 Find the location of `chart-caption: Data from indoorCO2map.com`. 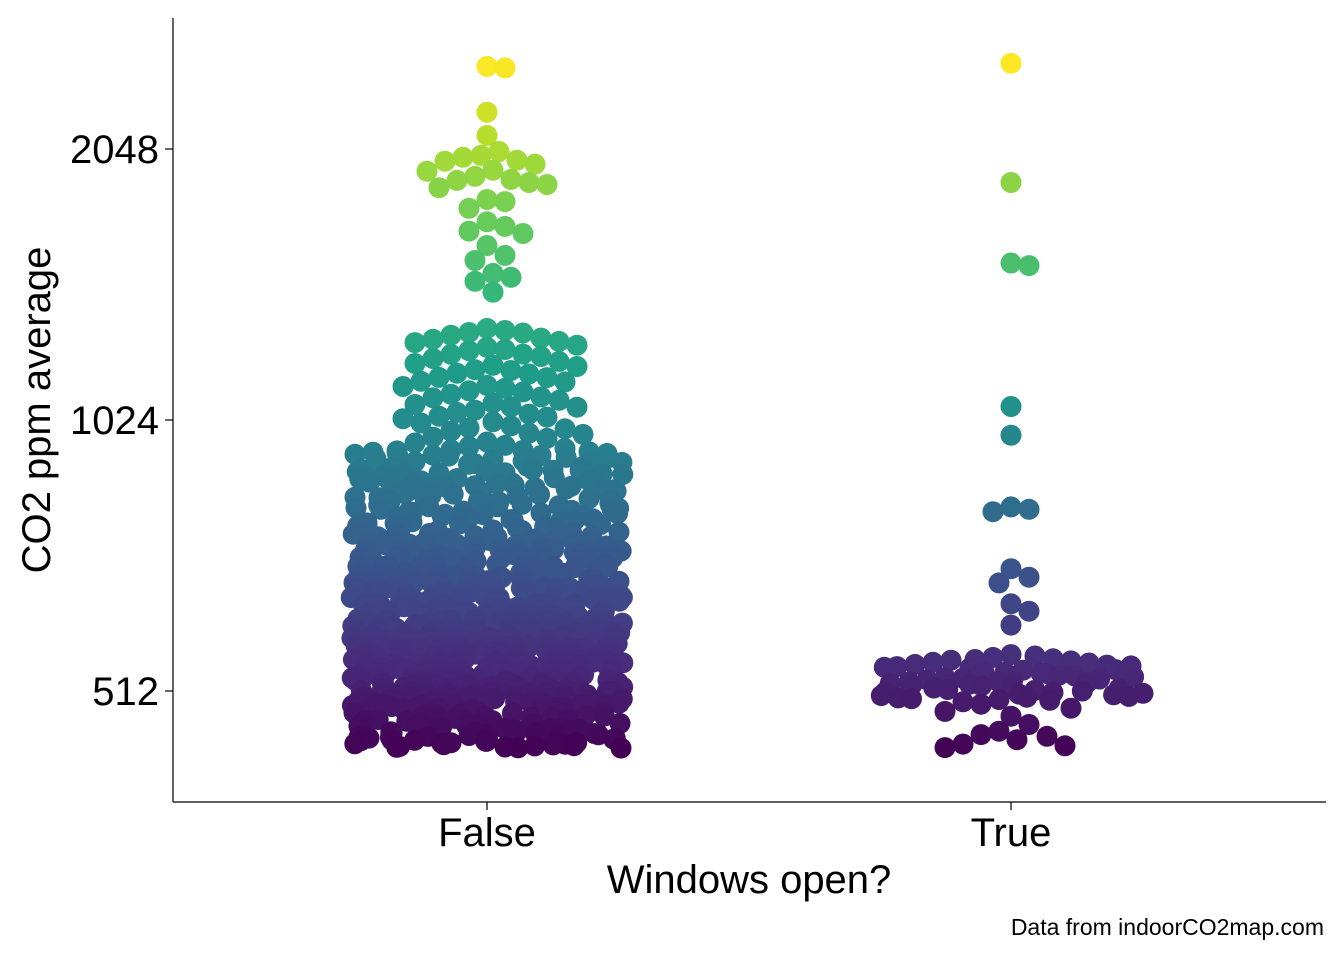

chart-caption: Data from indoorCO2map.com is located at coordinates (1167, 927).